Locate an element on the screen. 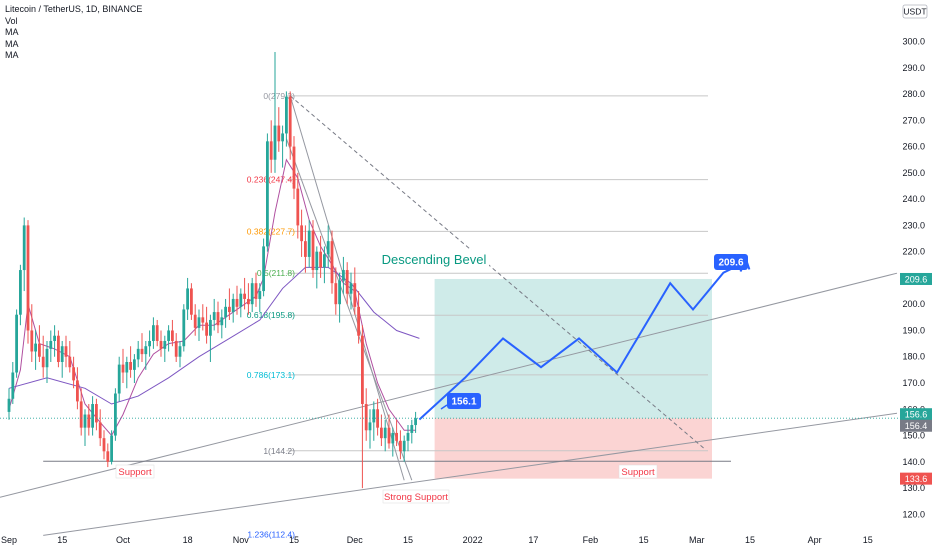 The image size is (932, 550). indicator-ma-3: MA is located at coordinates (12, 55).